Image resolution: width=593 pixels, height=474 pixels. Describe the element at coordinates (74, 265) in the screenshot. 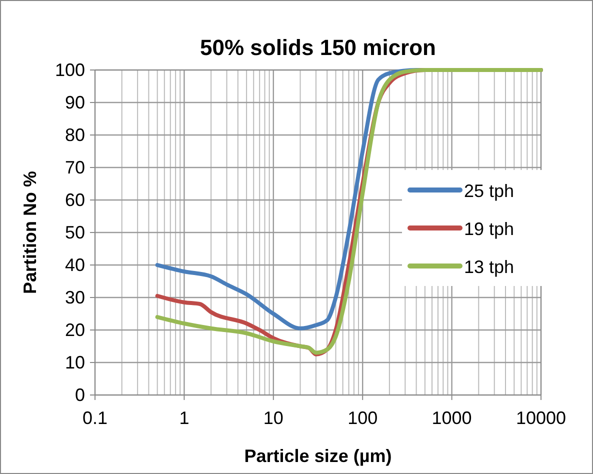

I see `y-tick-label: 40` at that location.